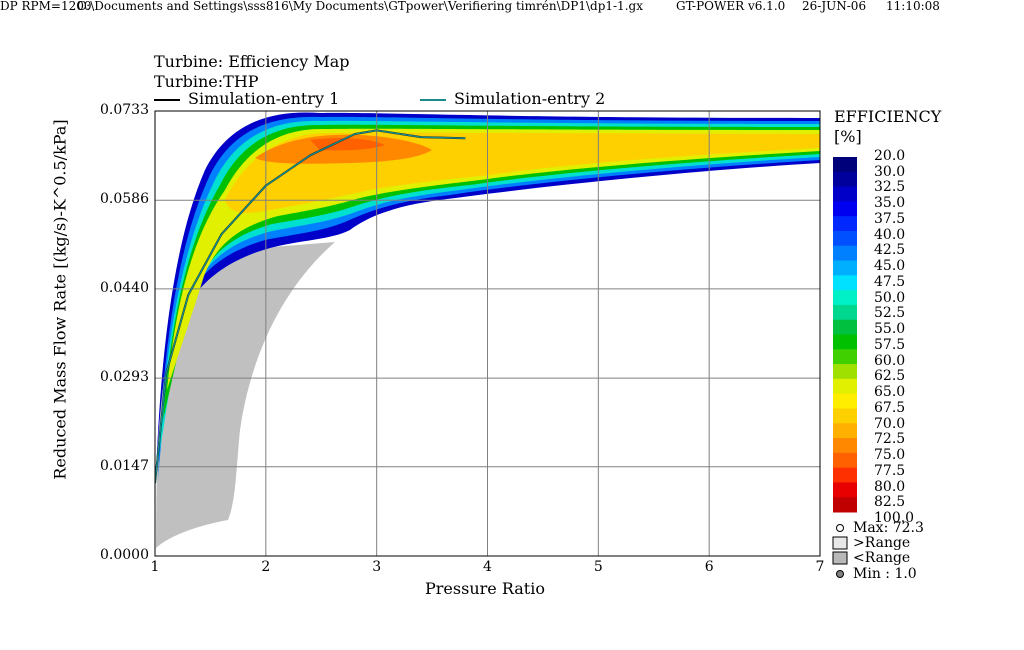 This screenshot has width=1024, height=650. Describe the element at coordinates (890, 360) in the screenshot. I see `colorbar-level-label: 60.0` at that location.